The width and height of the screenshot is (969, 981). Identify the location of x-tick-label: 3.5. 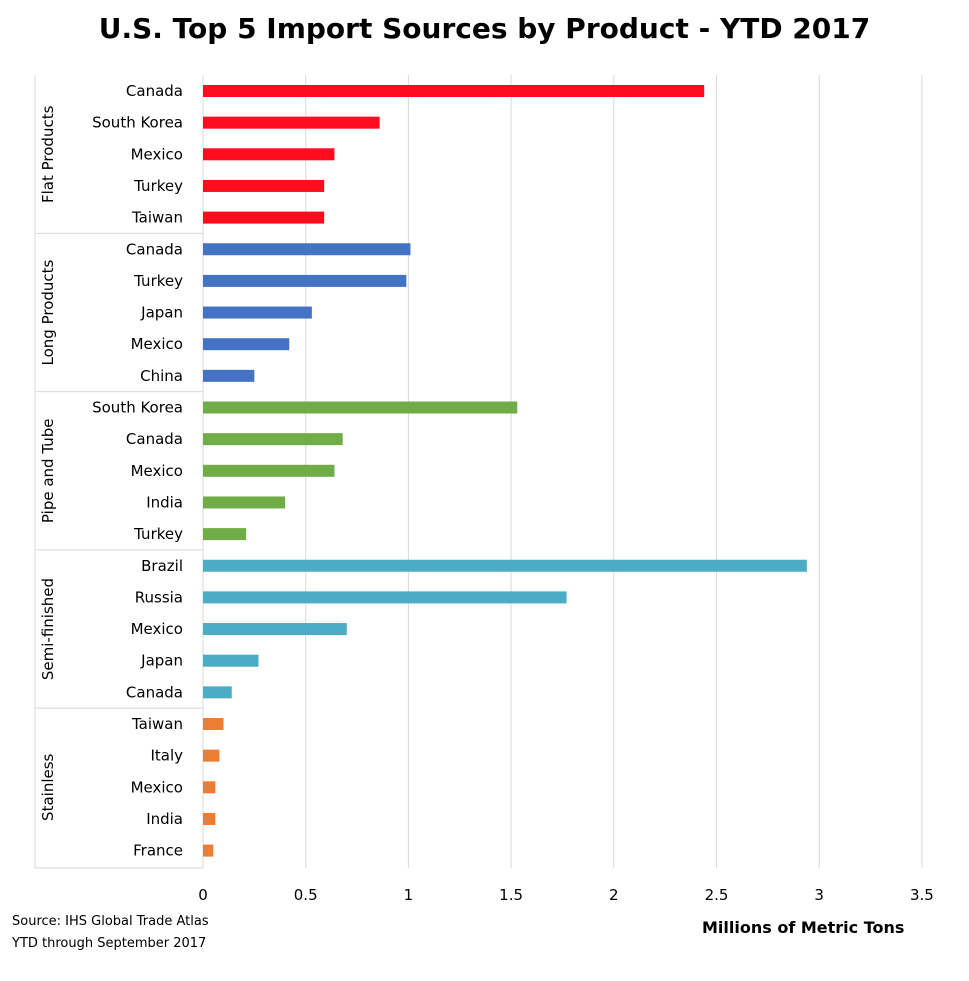
(922, 895).